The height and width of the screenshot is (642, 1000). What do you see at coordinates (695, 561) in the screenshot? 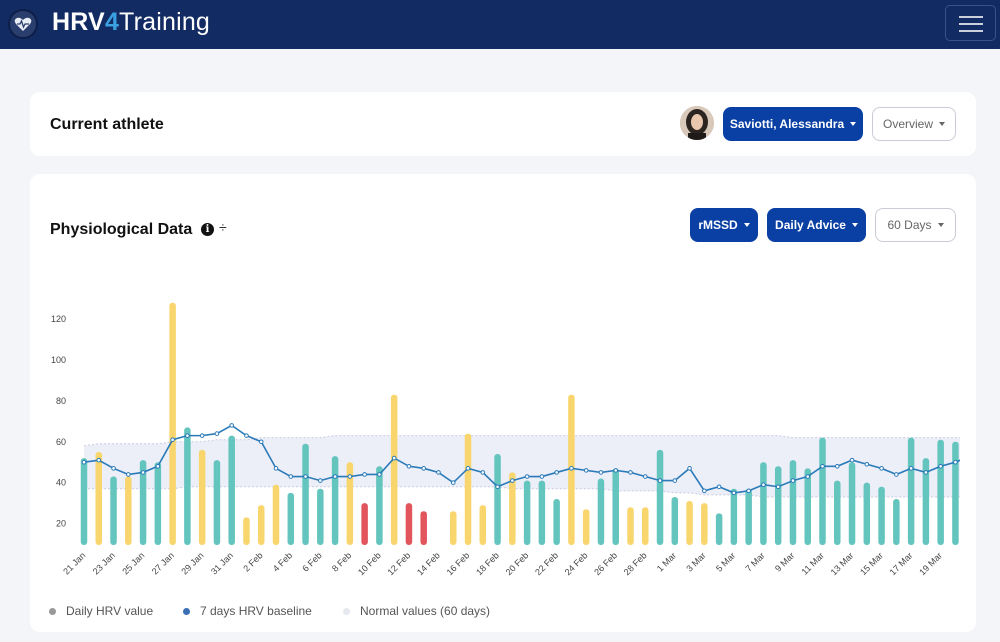
I see `x-tick-label: 3 Mar` at bounding box center [695, 561].